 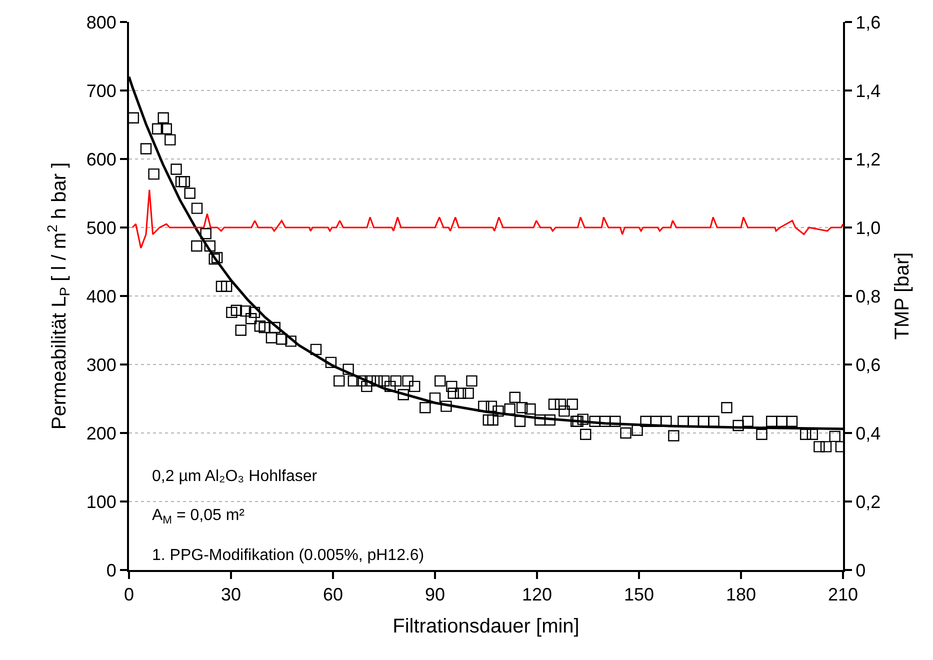 I want to click on x-tick-label: 210, so click(x=843, y=594).